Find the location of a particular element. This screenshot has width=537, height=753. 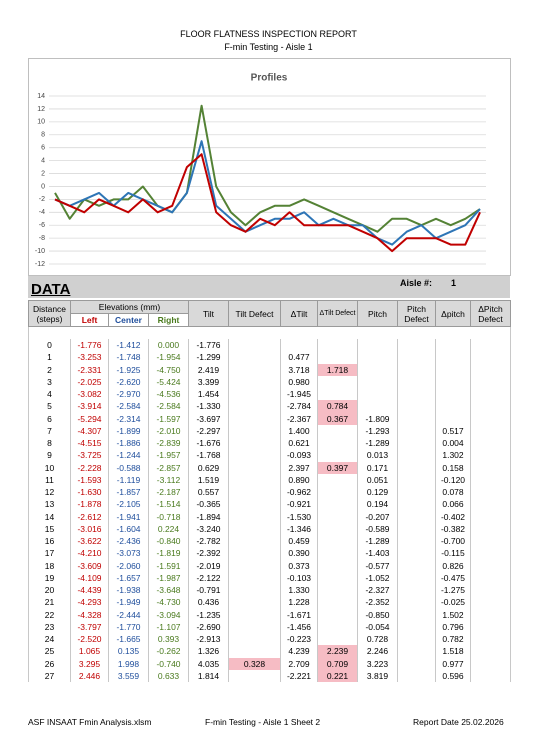

table-cell: 2.239 is located at coordinates (337, 651).